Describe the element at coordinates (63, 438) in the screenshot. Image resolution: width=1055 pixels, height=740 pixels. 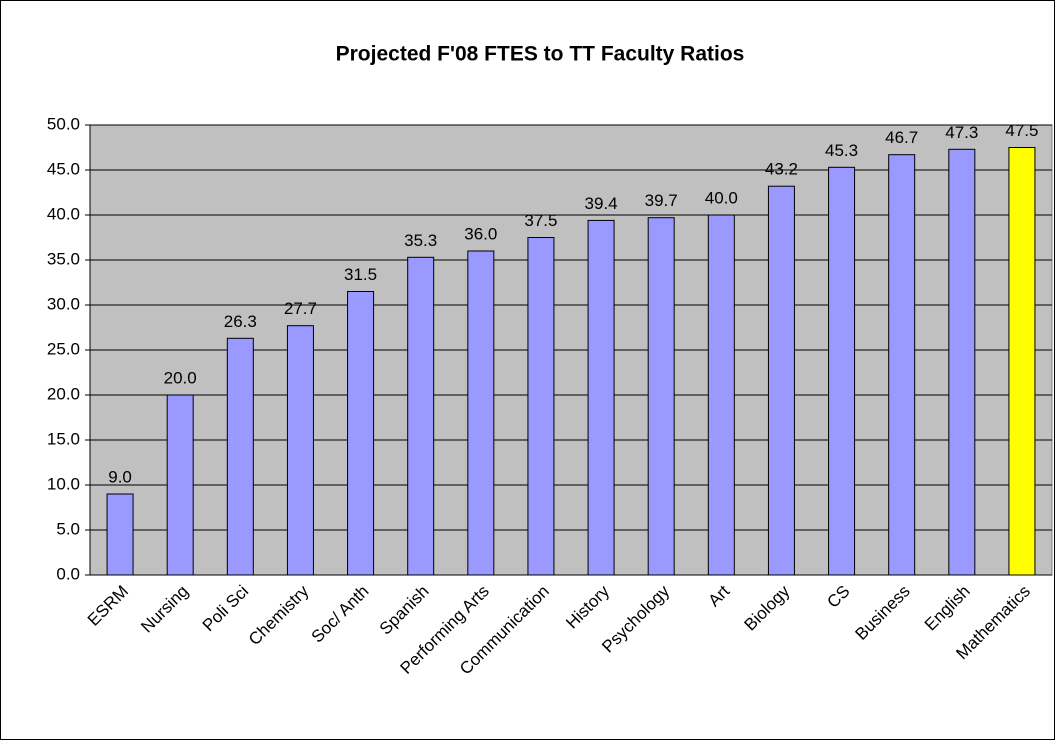
I see `y-tick-label: 15.0` at that location.